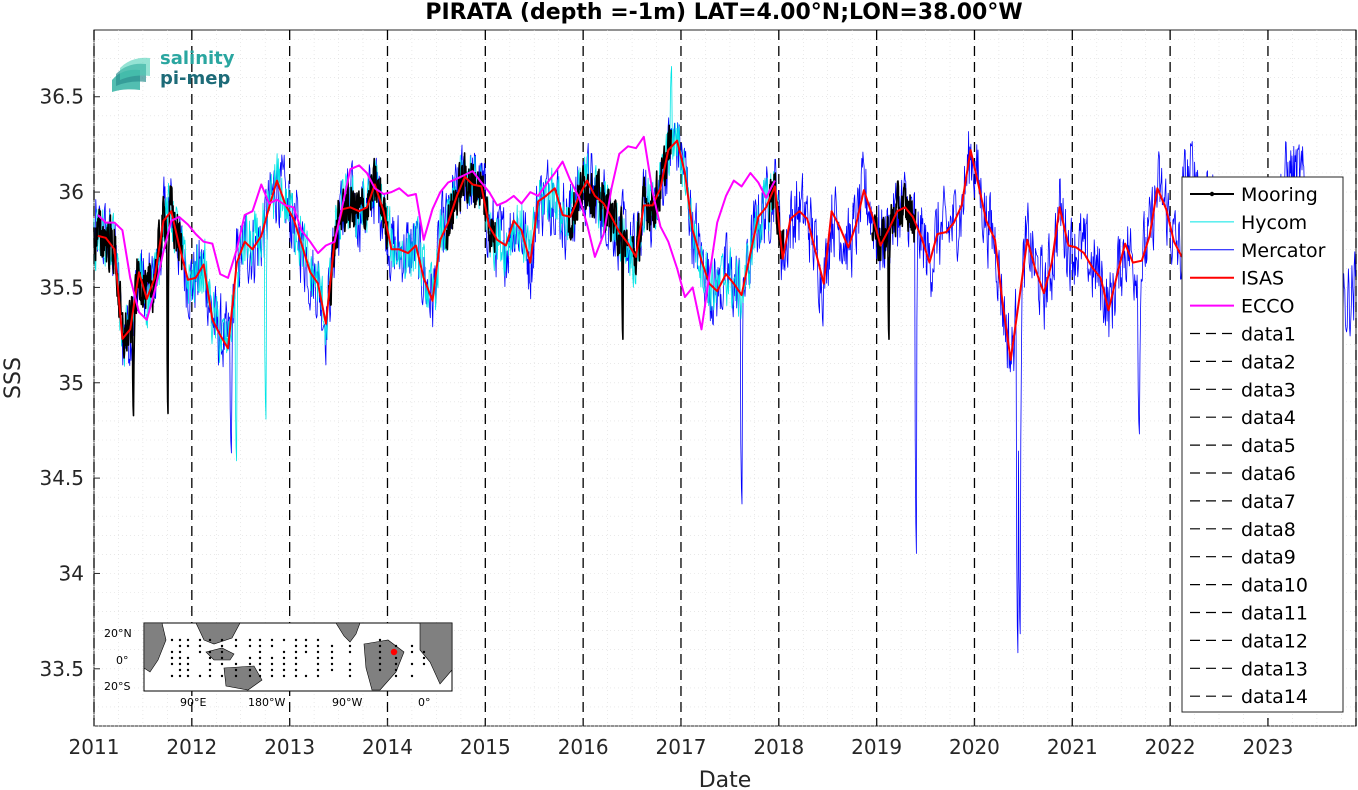 This screenshot has height=790, width=1358. What do you see at coordinates (118, 633) in the screenshot?
I see `map-ylabel-20n: 20°N` at bounding box center [118, 633].